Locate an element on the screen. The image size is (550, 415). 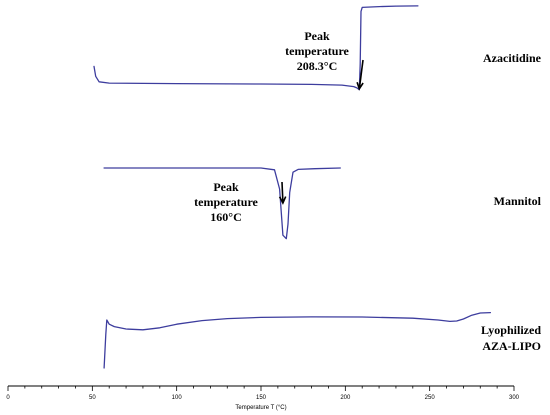
series-label: Azacitidine is located at coordinates (512, 58).